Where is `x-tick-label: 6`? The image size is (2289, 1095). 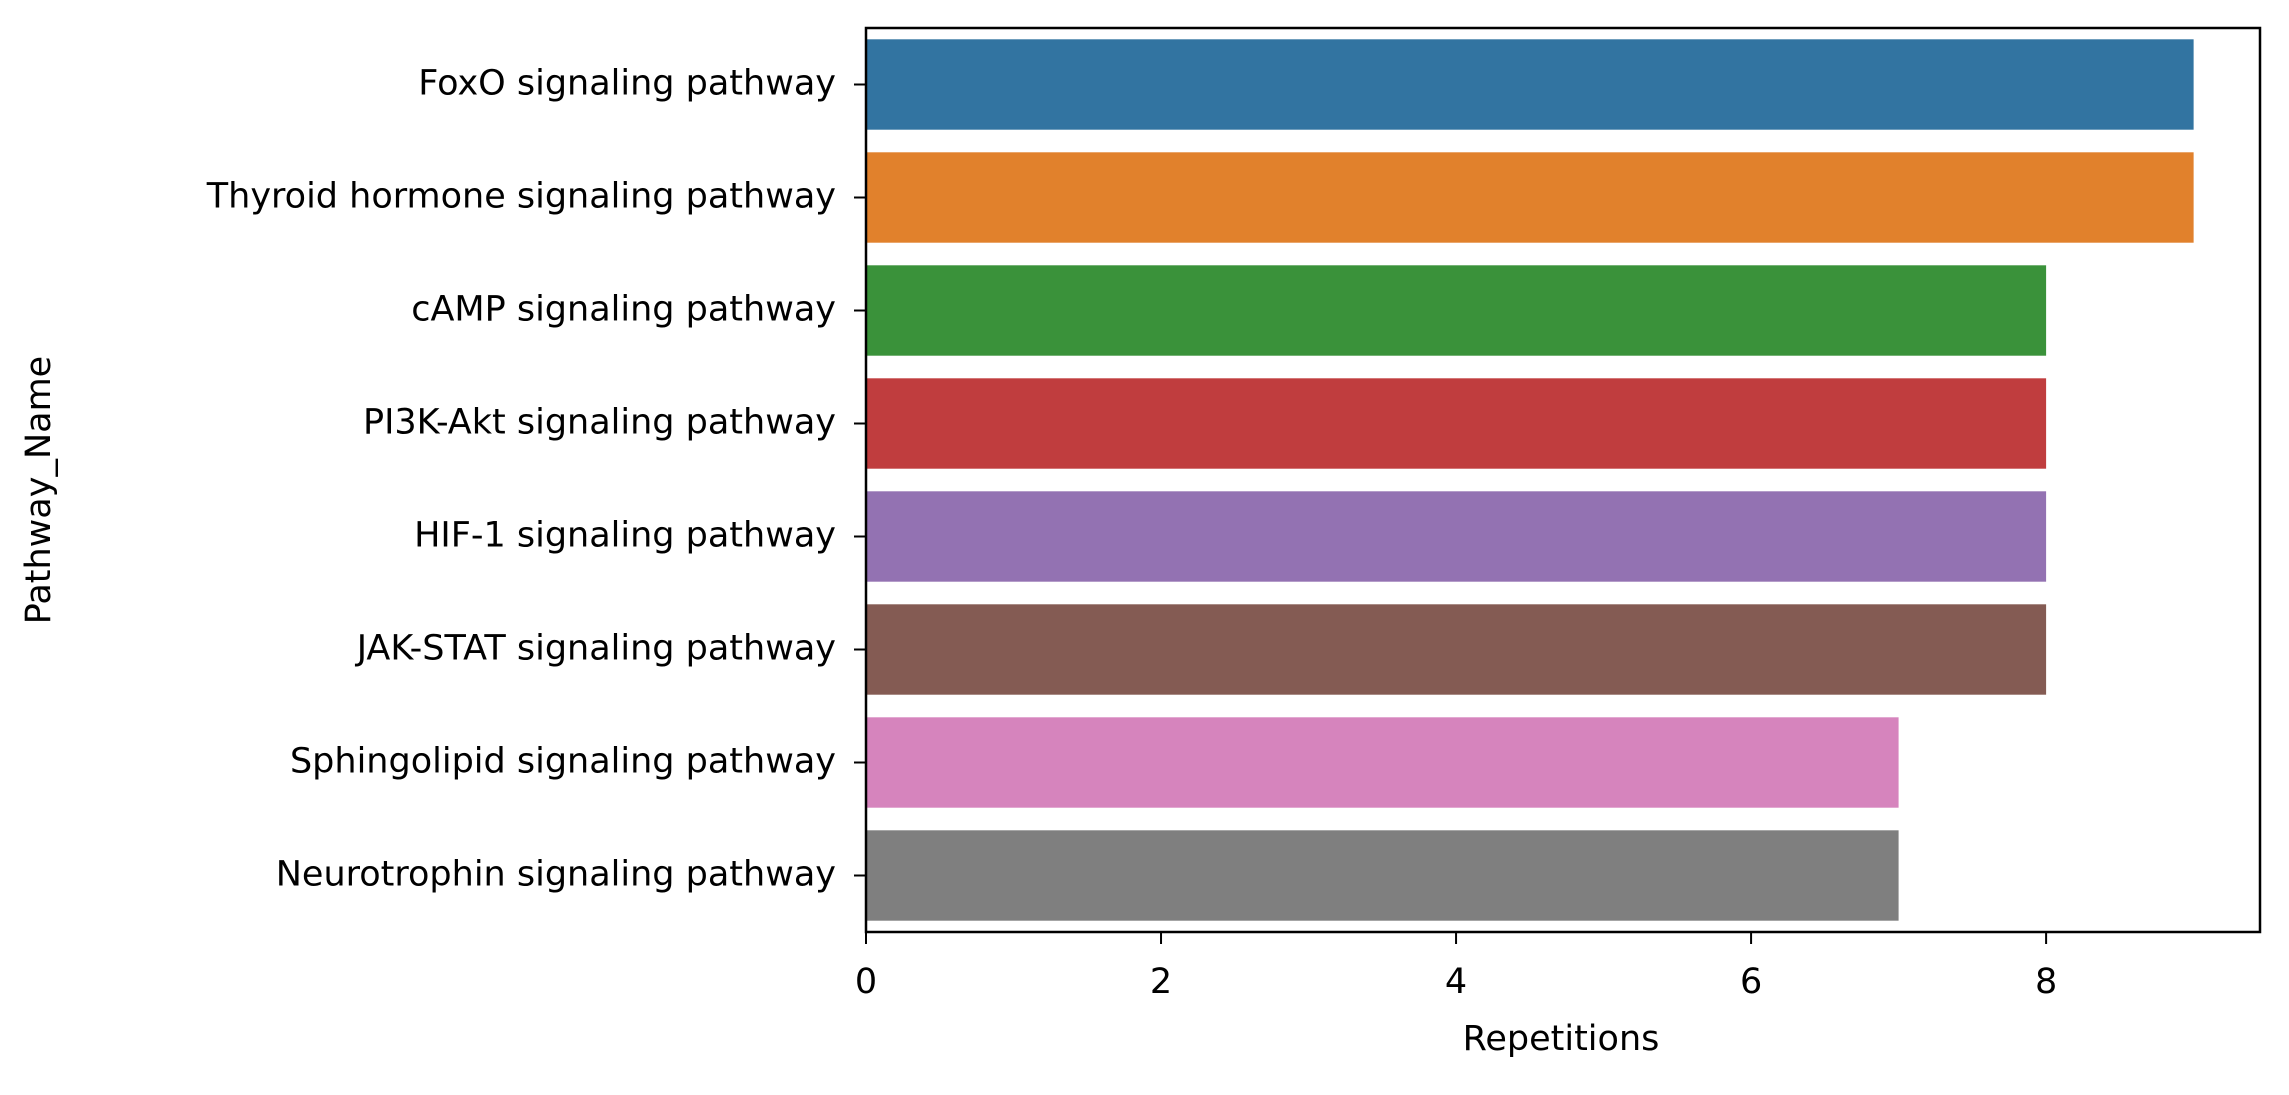
x-tick-label: 6 is located at coordinates (1751, 982).